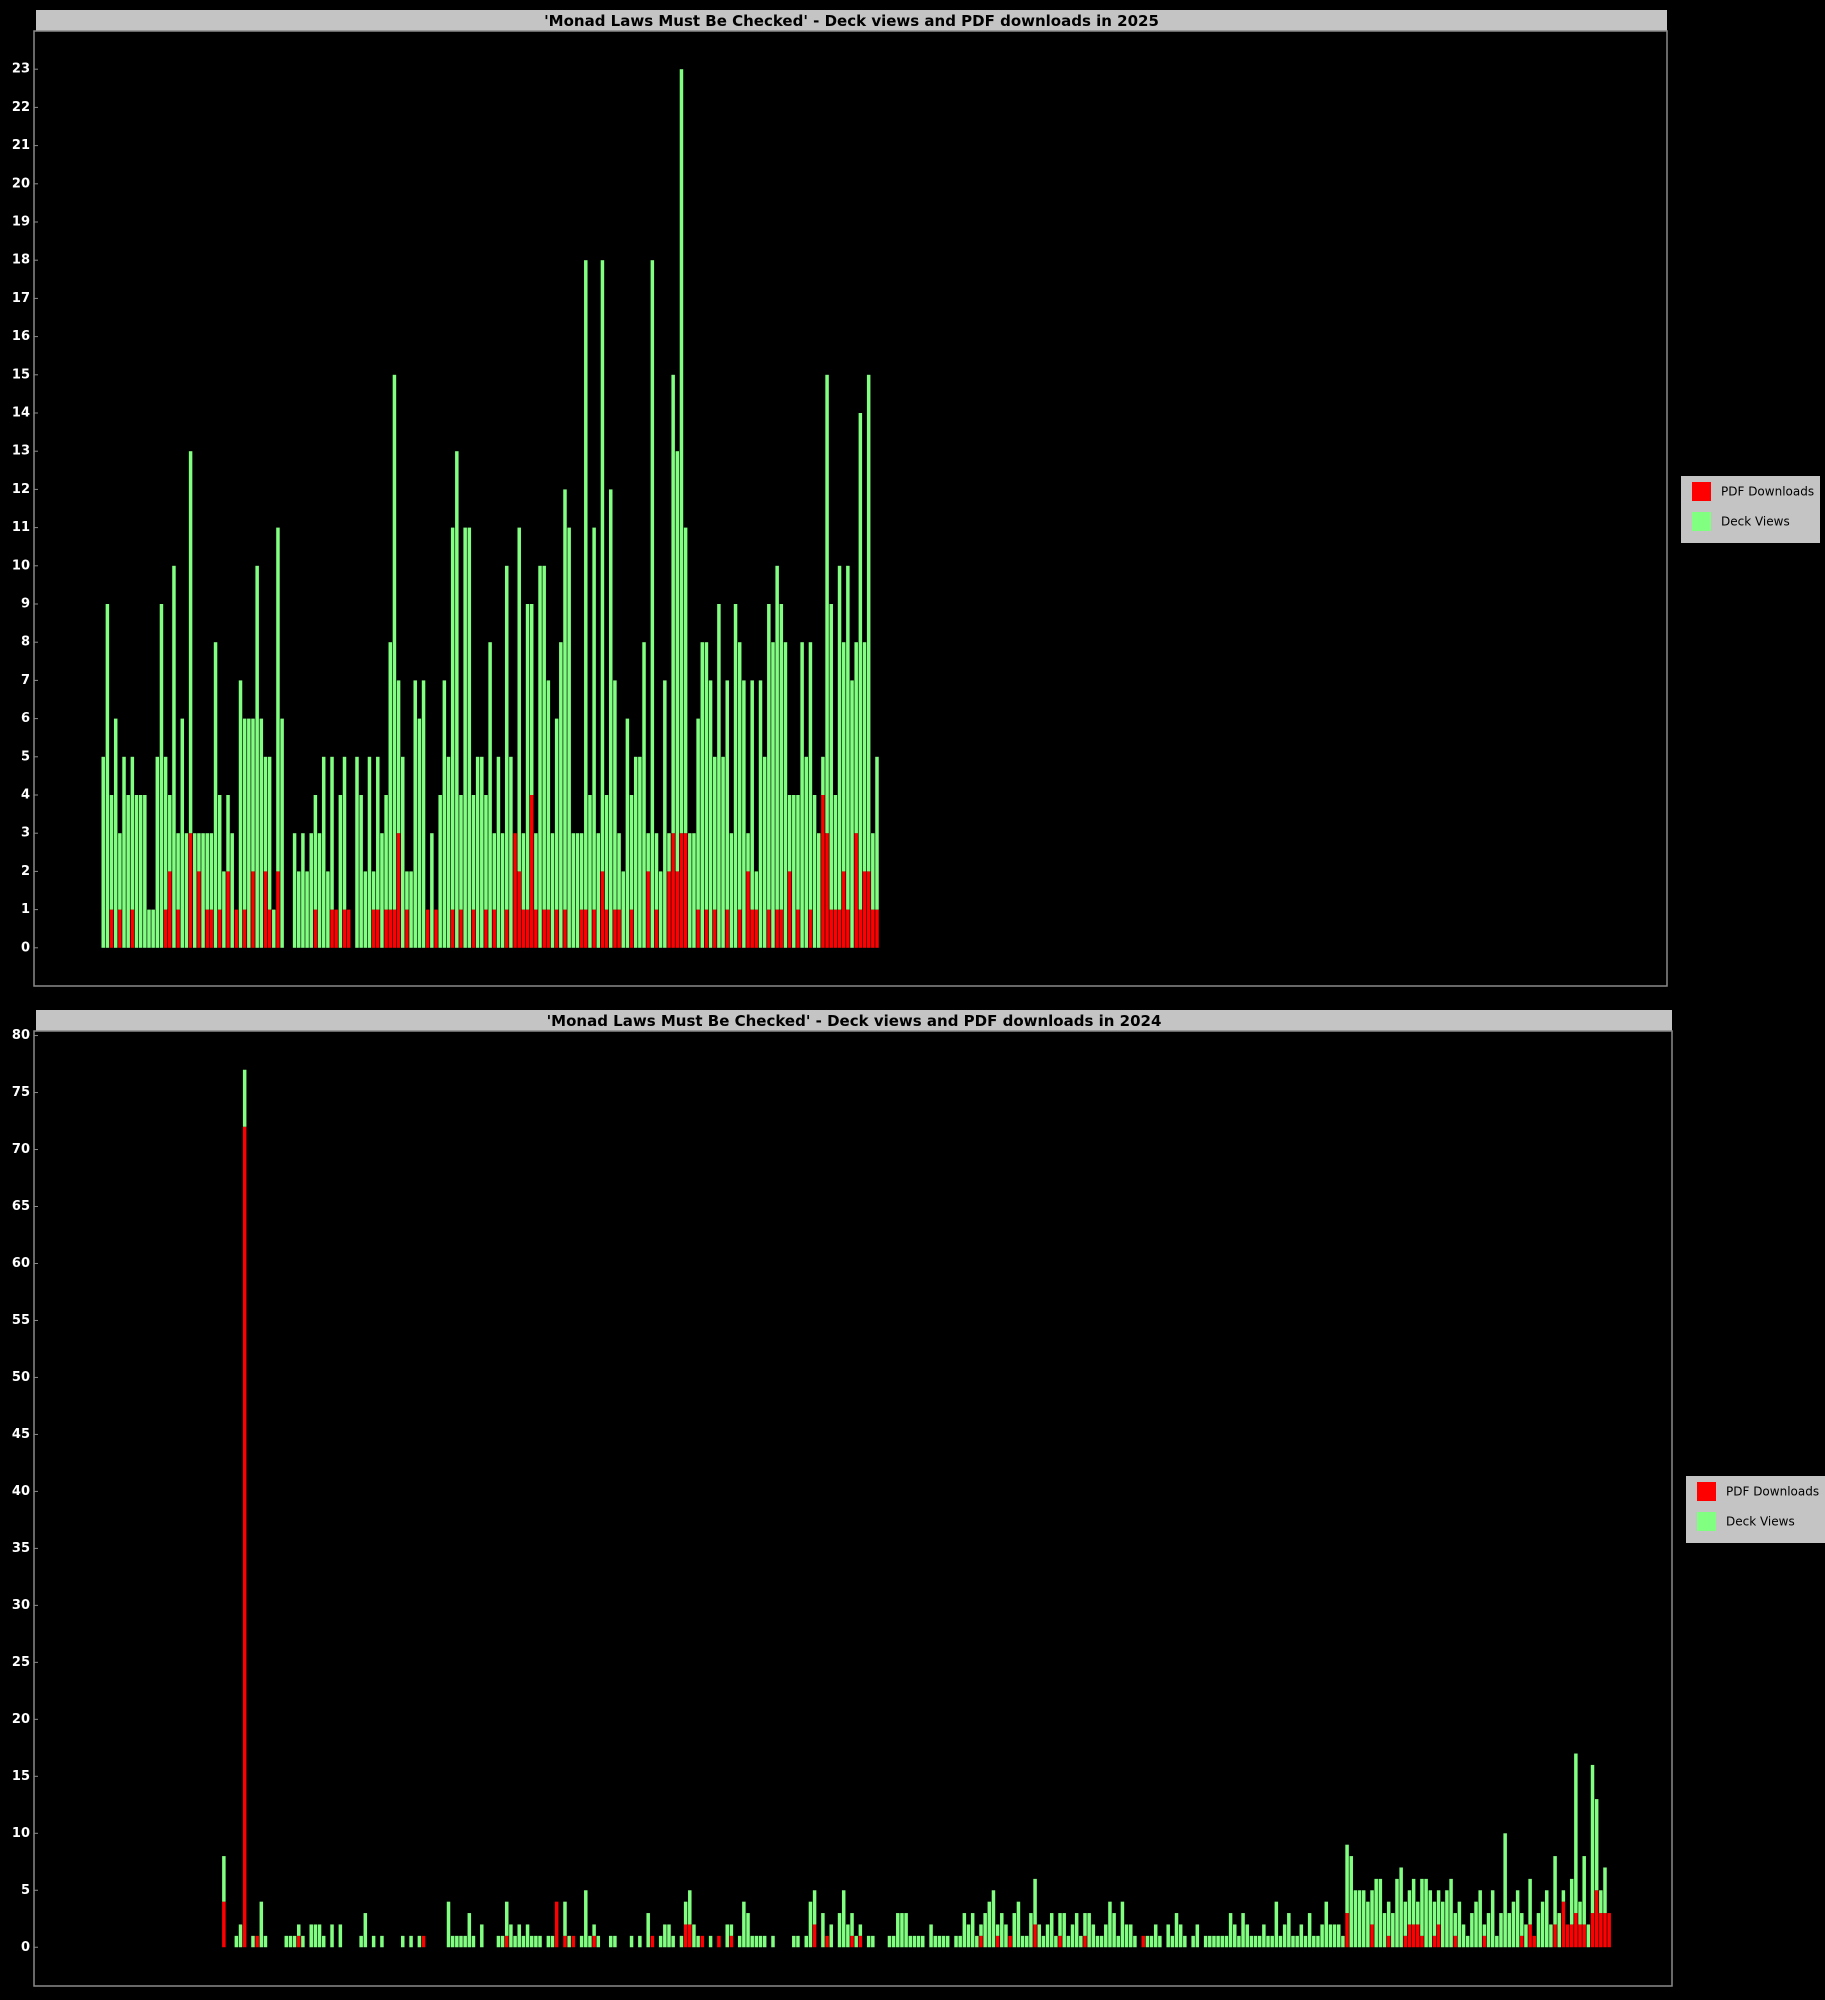 The image size is (1825, 2000). Describe the element at coordinates (21, 451) in the screenshot. I see `y-tick-label: 13` at that location.